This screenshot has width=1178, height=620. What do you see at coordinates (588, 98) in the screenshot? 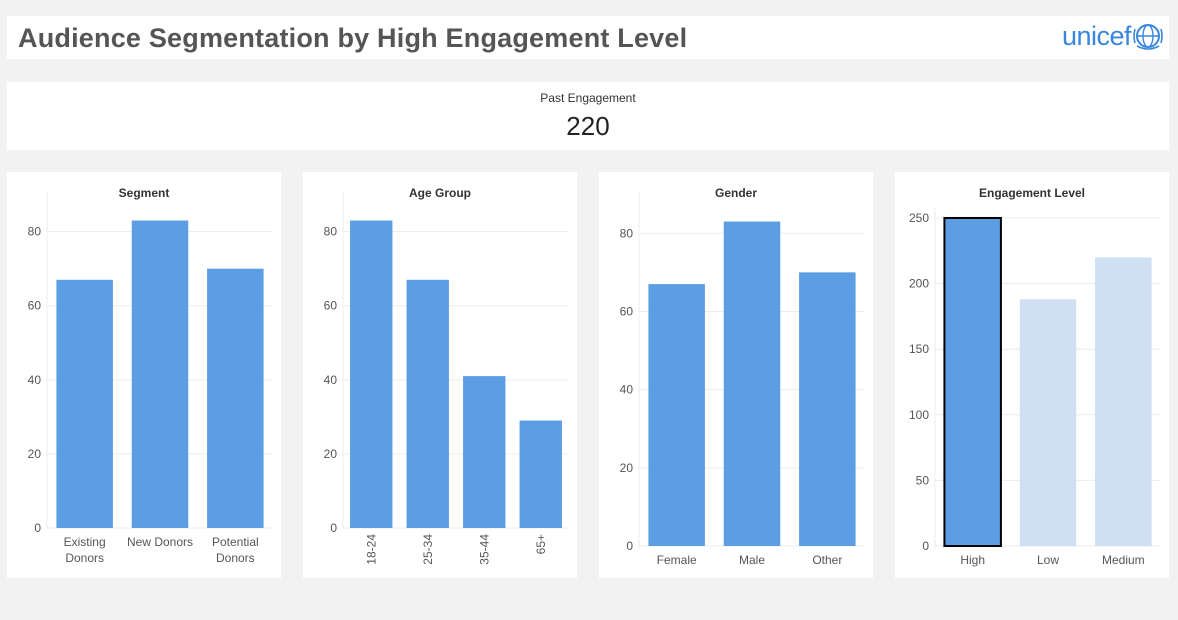
I see `kpi-label: Past Engagement` at bounding box center [588, 98].